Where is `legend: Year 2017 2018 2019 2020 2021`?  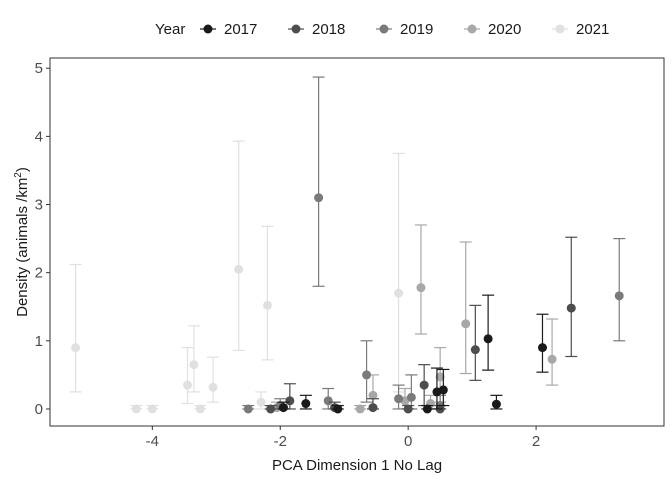 legend: Year 2017 2018 2019 2020 2021 is located at coordinates (382, 29).